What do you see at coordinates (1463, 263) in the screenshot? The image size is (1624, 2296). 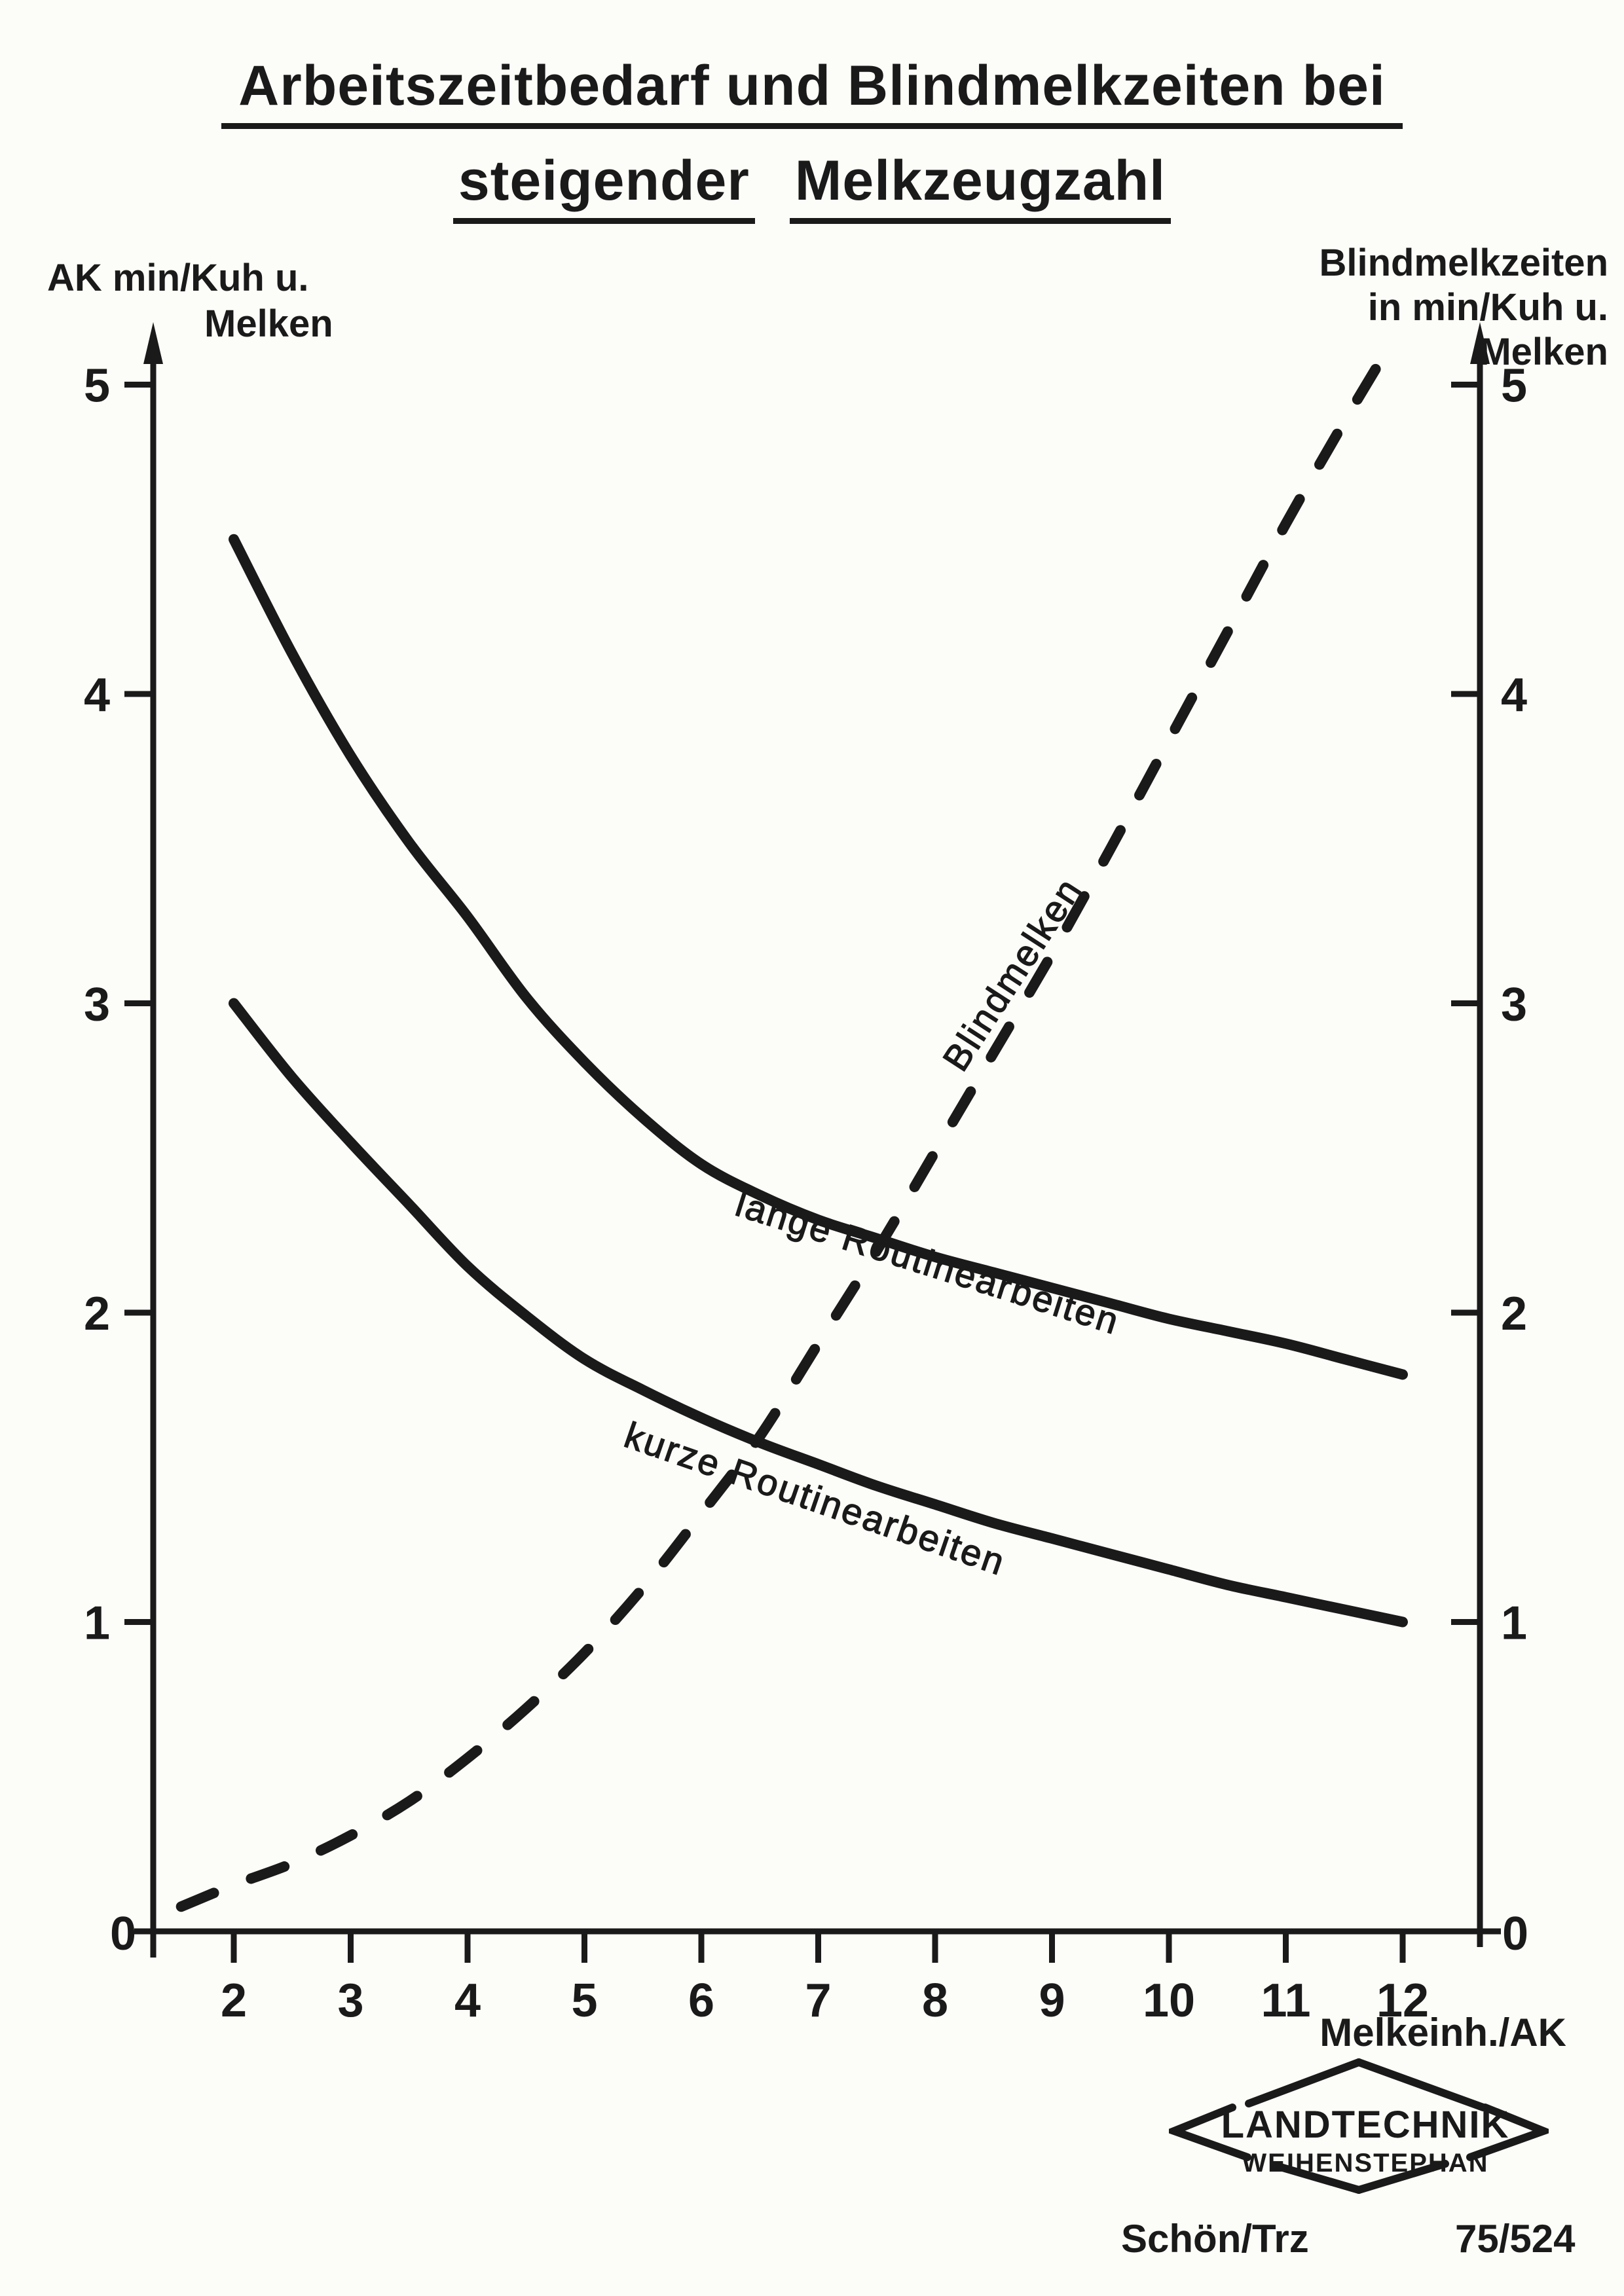 I see `right-axis-caption-line-1: Blindmelkzeiten` at bounding box center [1463, 263].